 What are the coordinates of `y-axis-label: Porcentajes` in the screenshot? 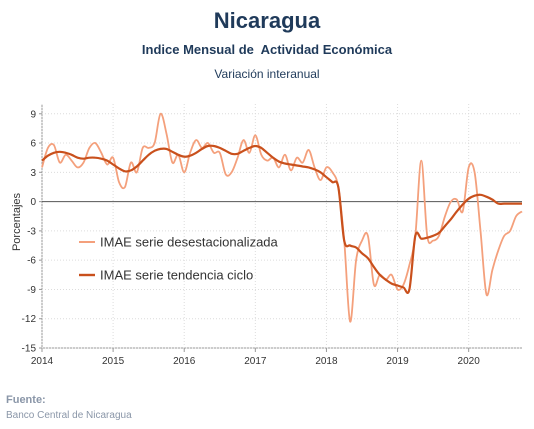 It's located at (17, 221).